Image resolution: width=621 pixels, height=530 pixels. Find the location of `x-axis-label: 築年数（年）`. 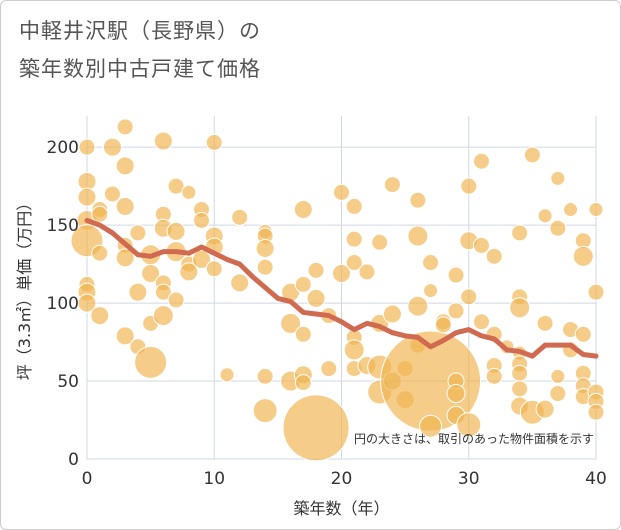

x-axis-label: 築年数（年） is located at coordinates (341, 508).